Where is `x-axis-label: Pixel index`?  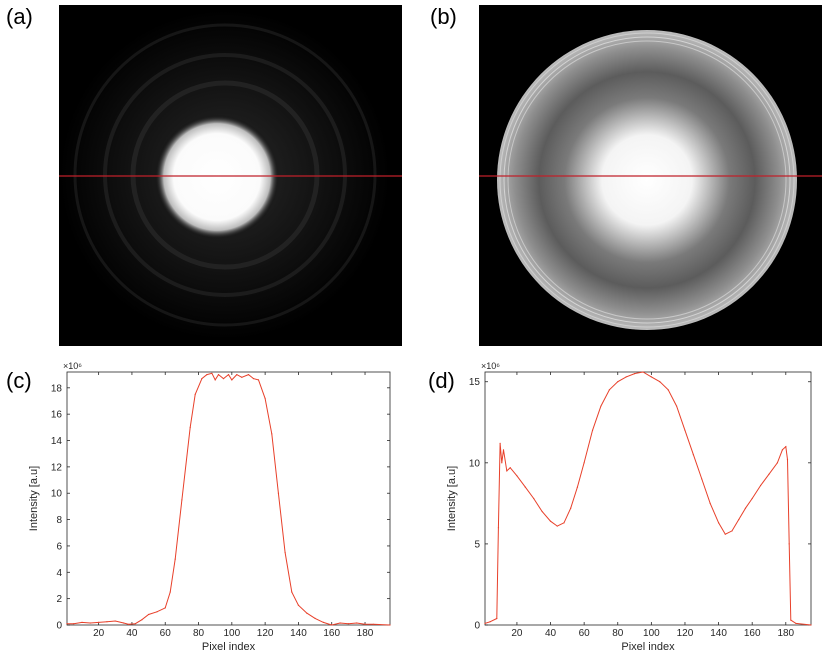
x-axis-label: Pixel index is located at coordinates (648, 647).